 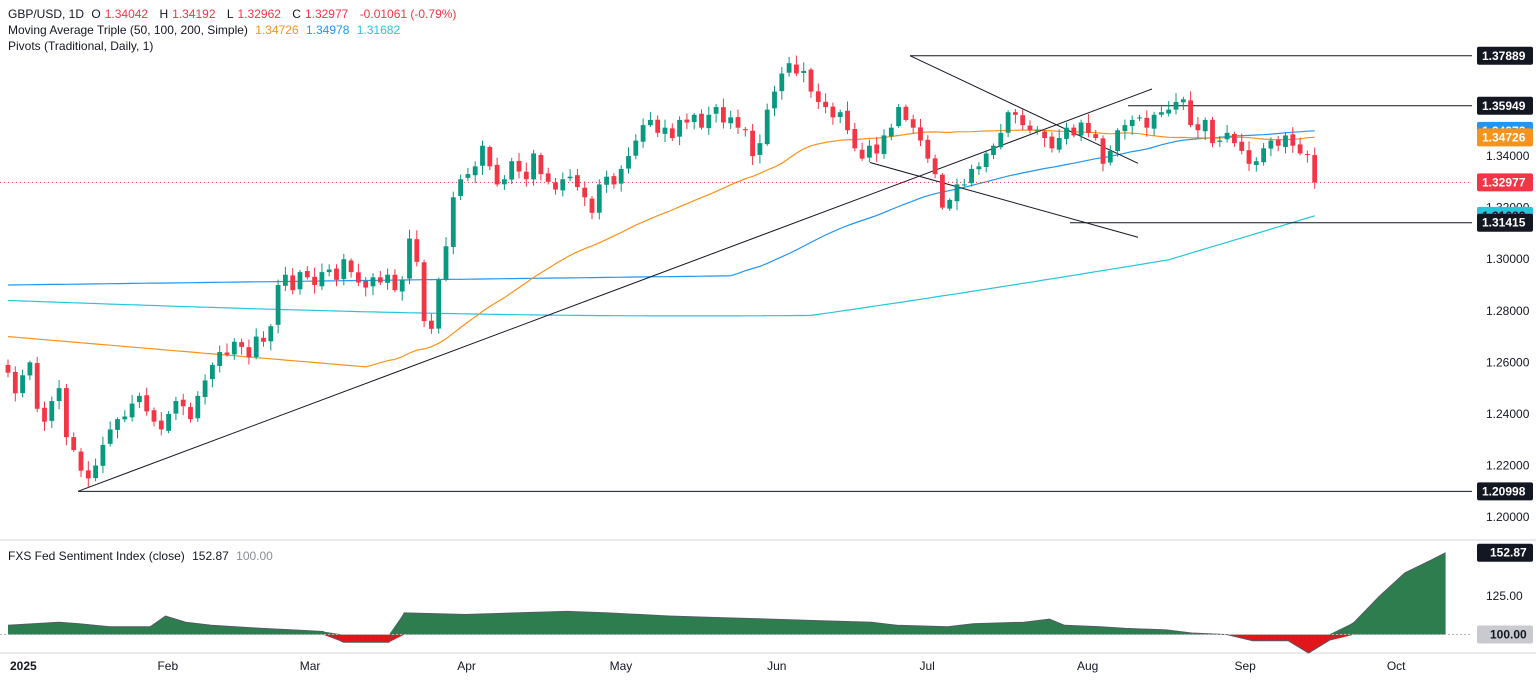 What do you see at coordinates (210, 556) in the screenshot?
I see `sub-legend-value: 152.87` at bounding box center [210, 556].